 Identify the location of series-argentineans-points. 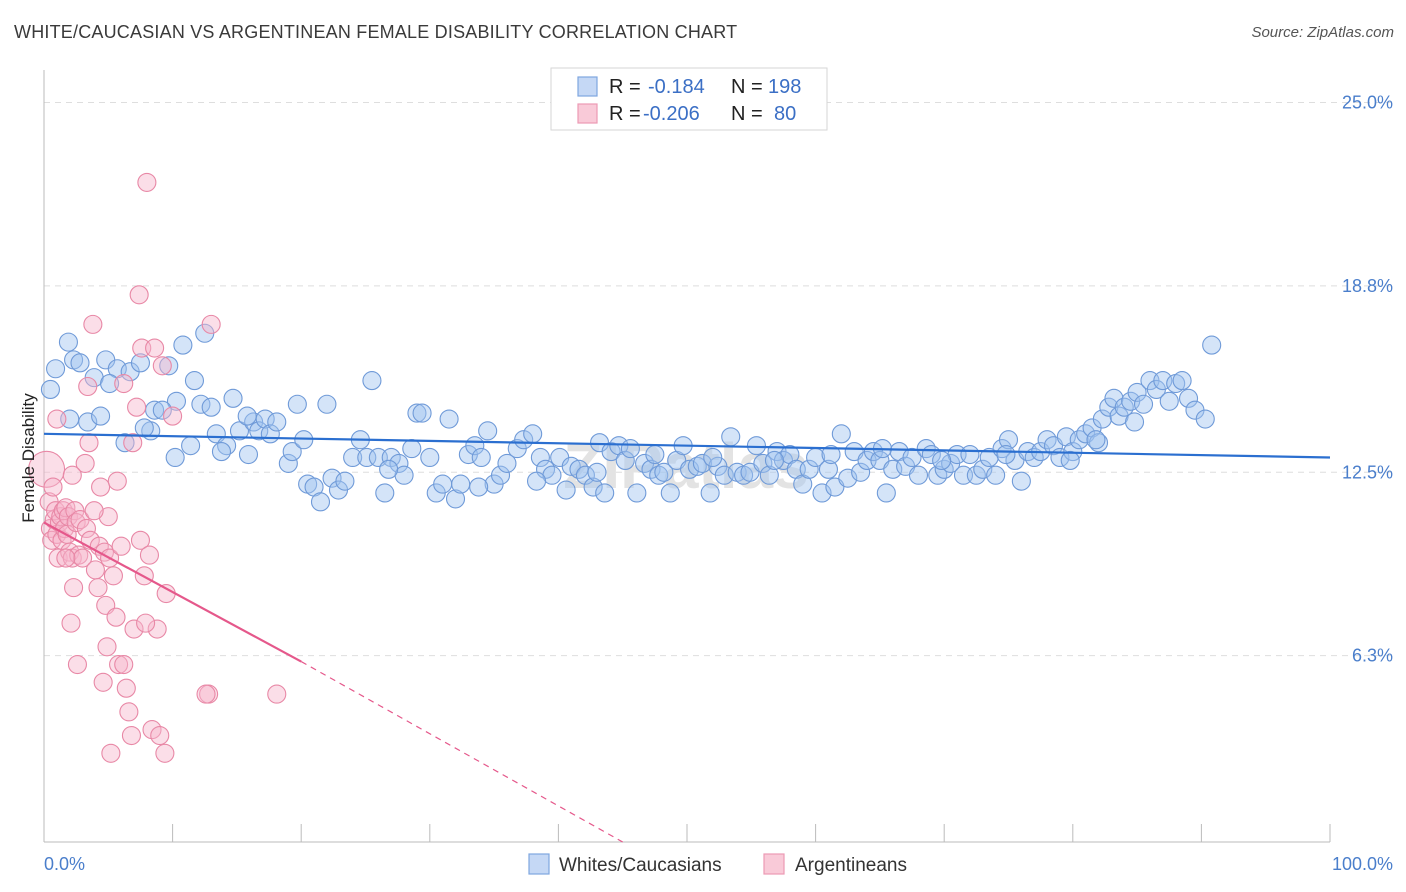
(157, 467).